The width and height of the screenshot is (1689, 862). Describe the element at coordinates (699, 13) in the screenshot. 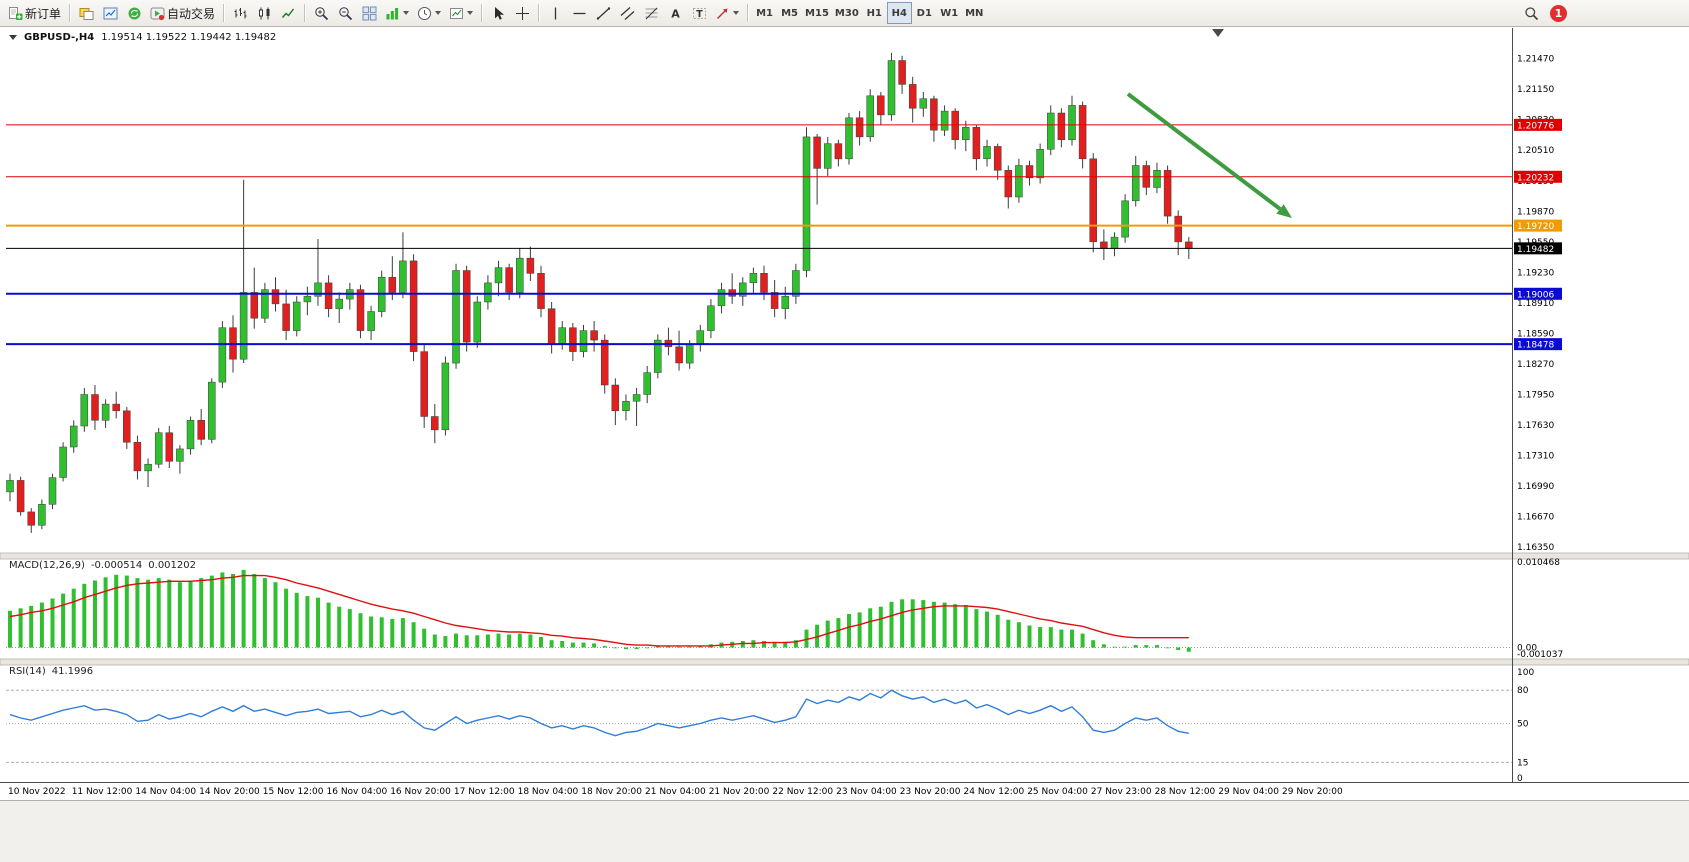

I see `label-tool-button: T` at that location.